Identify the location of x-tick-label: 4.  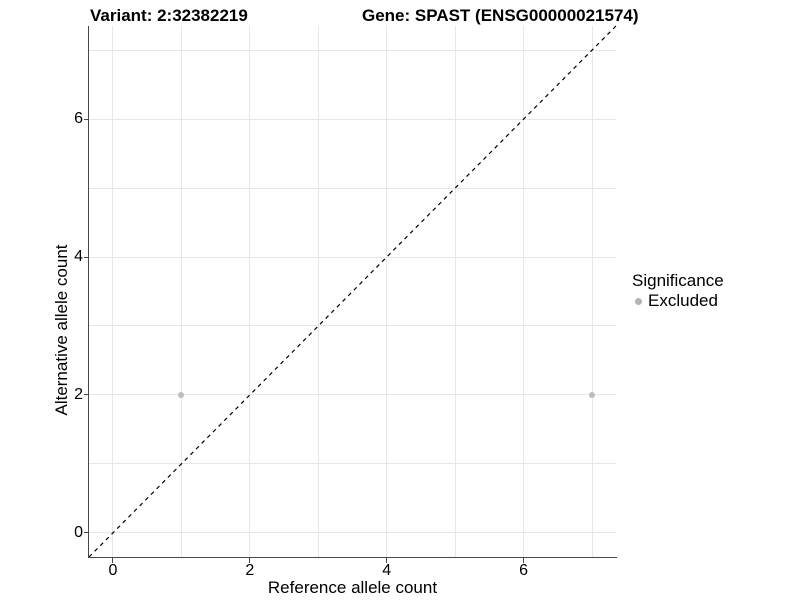
(387, 570).